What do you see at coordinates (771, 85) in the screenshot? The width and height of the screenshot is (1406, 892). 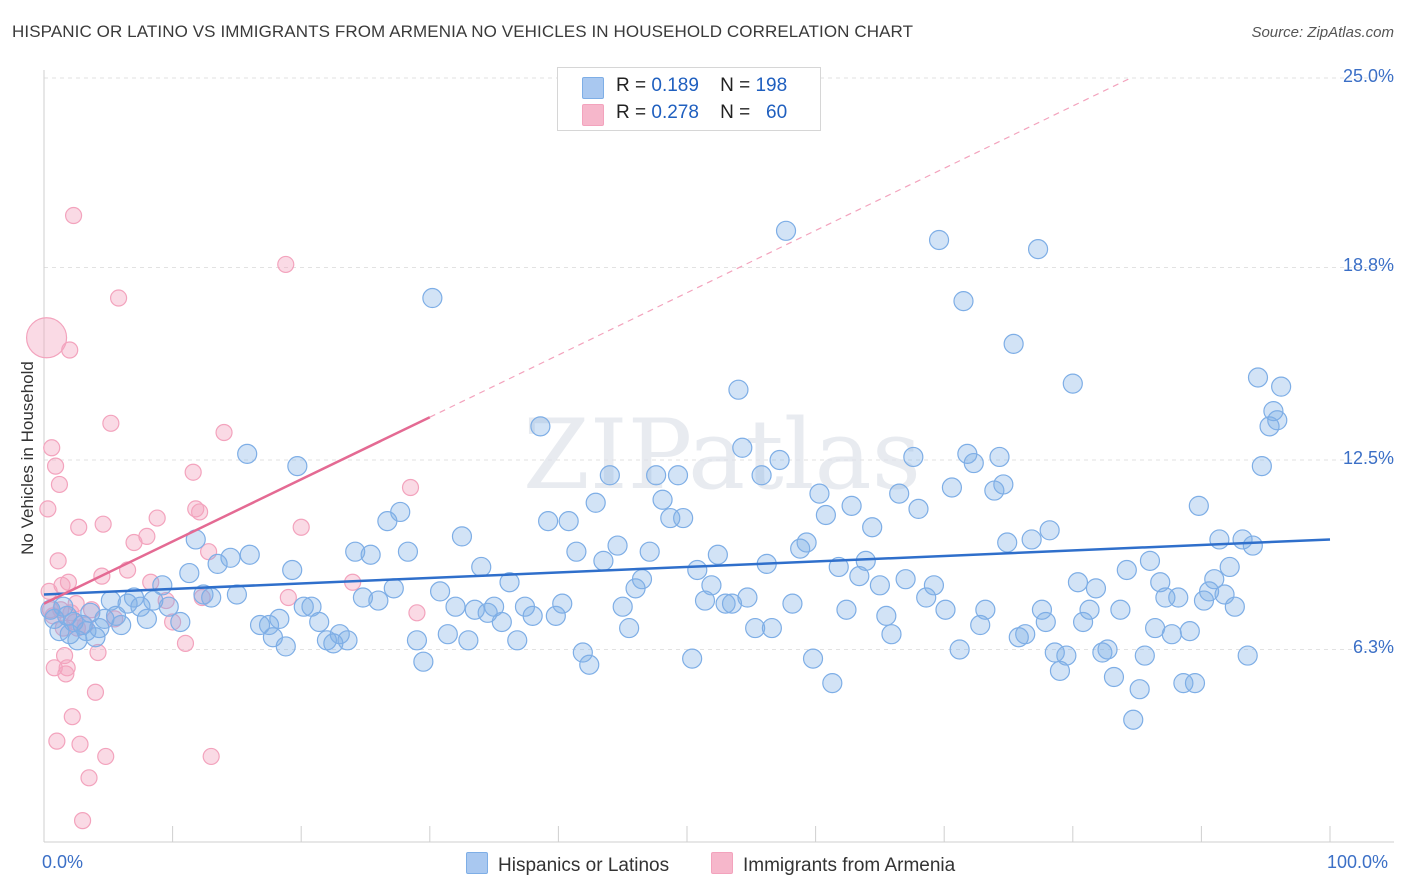 I see `legend-n-value: 198` at bounding box center [771, 85].